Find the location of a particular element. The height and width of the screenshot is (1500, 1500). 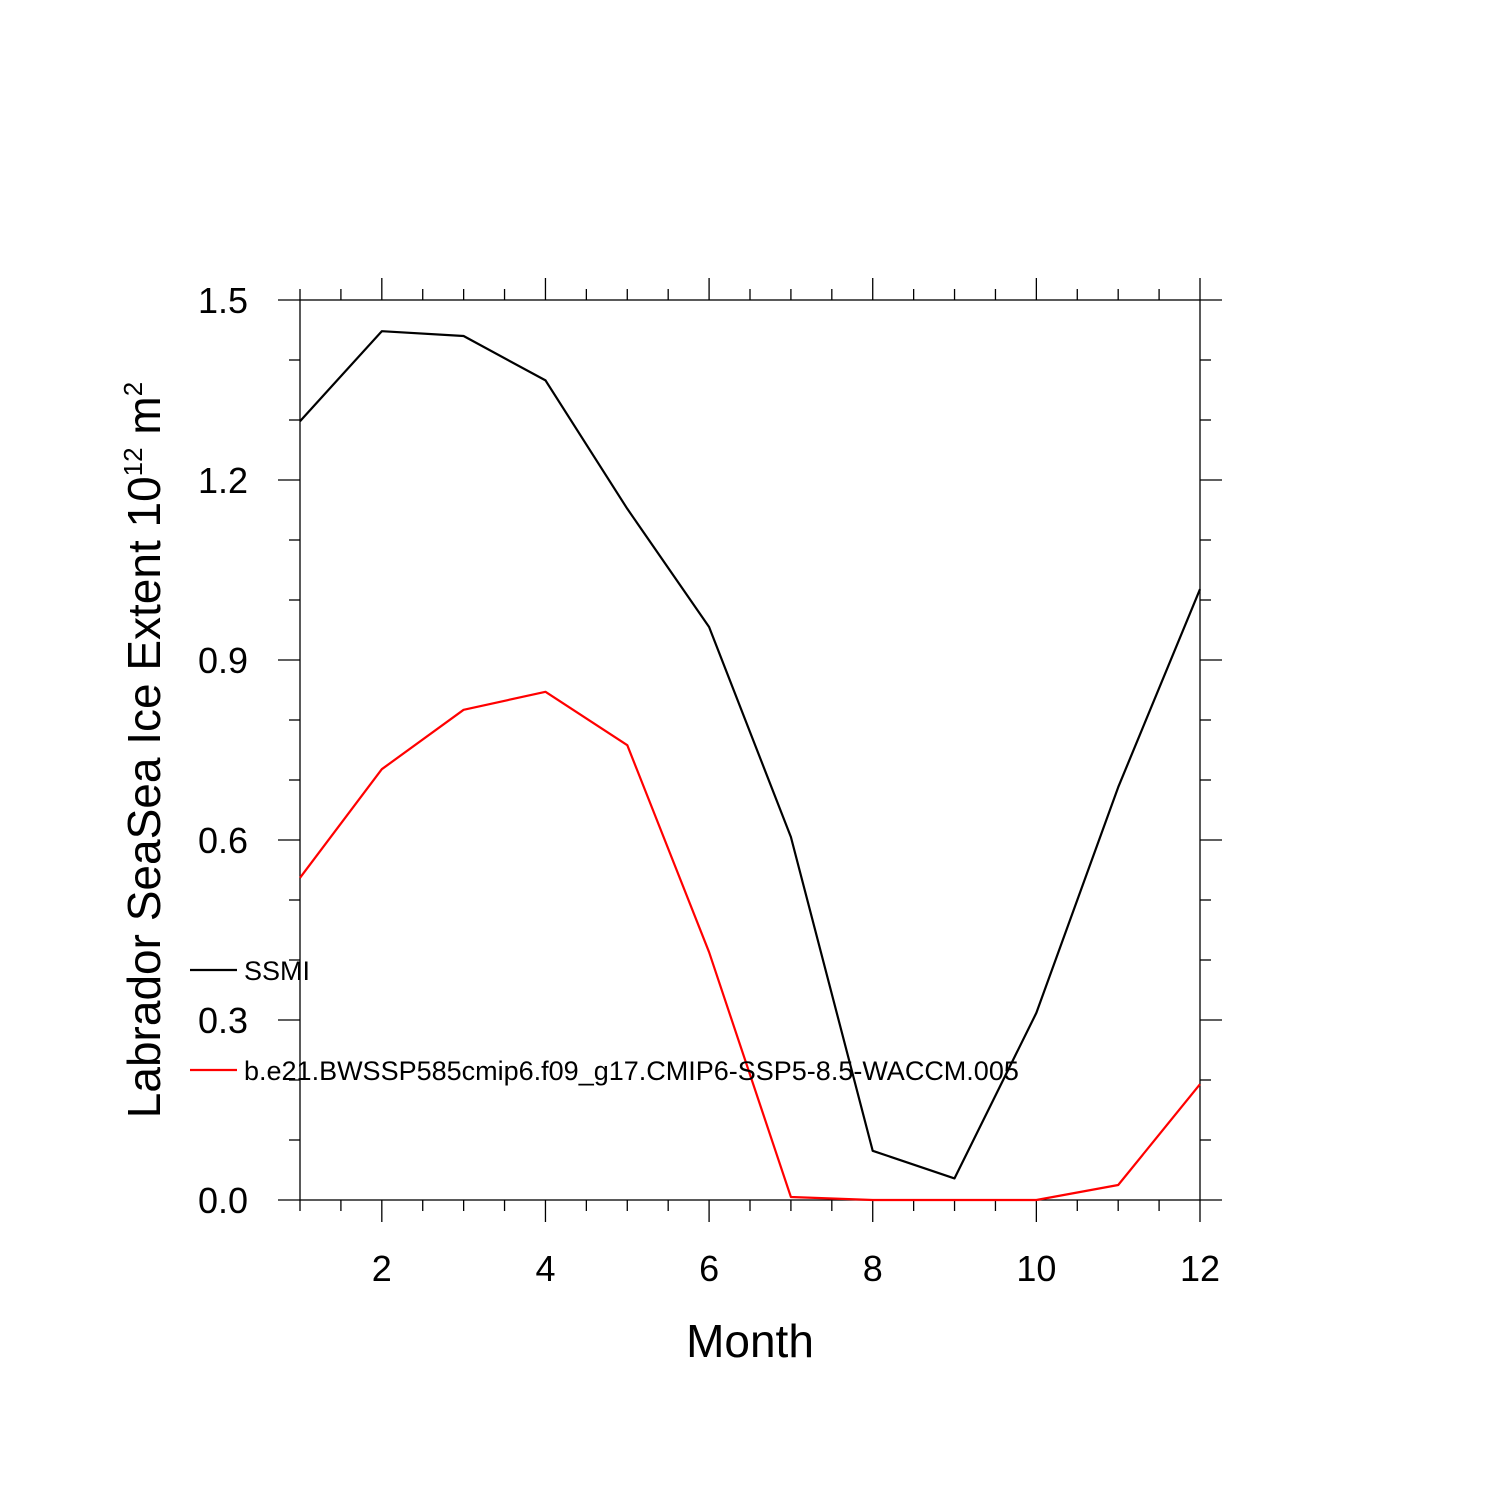

y-axis-label-main: Labrador SeaSea Ice Extent 10 is located at coordinates (144, 797).